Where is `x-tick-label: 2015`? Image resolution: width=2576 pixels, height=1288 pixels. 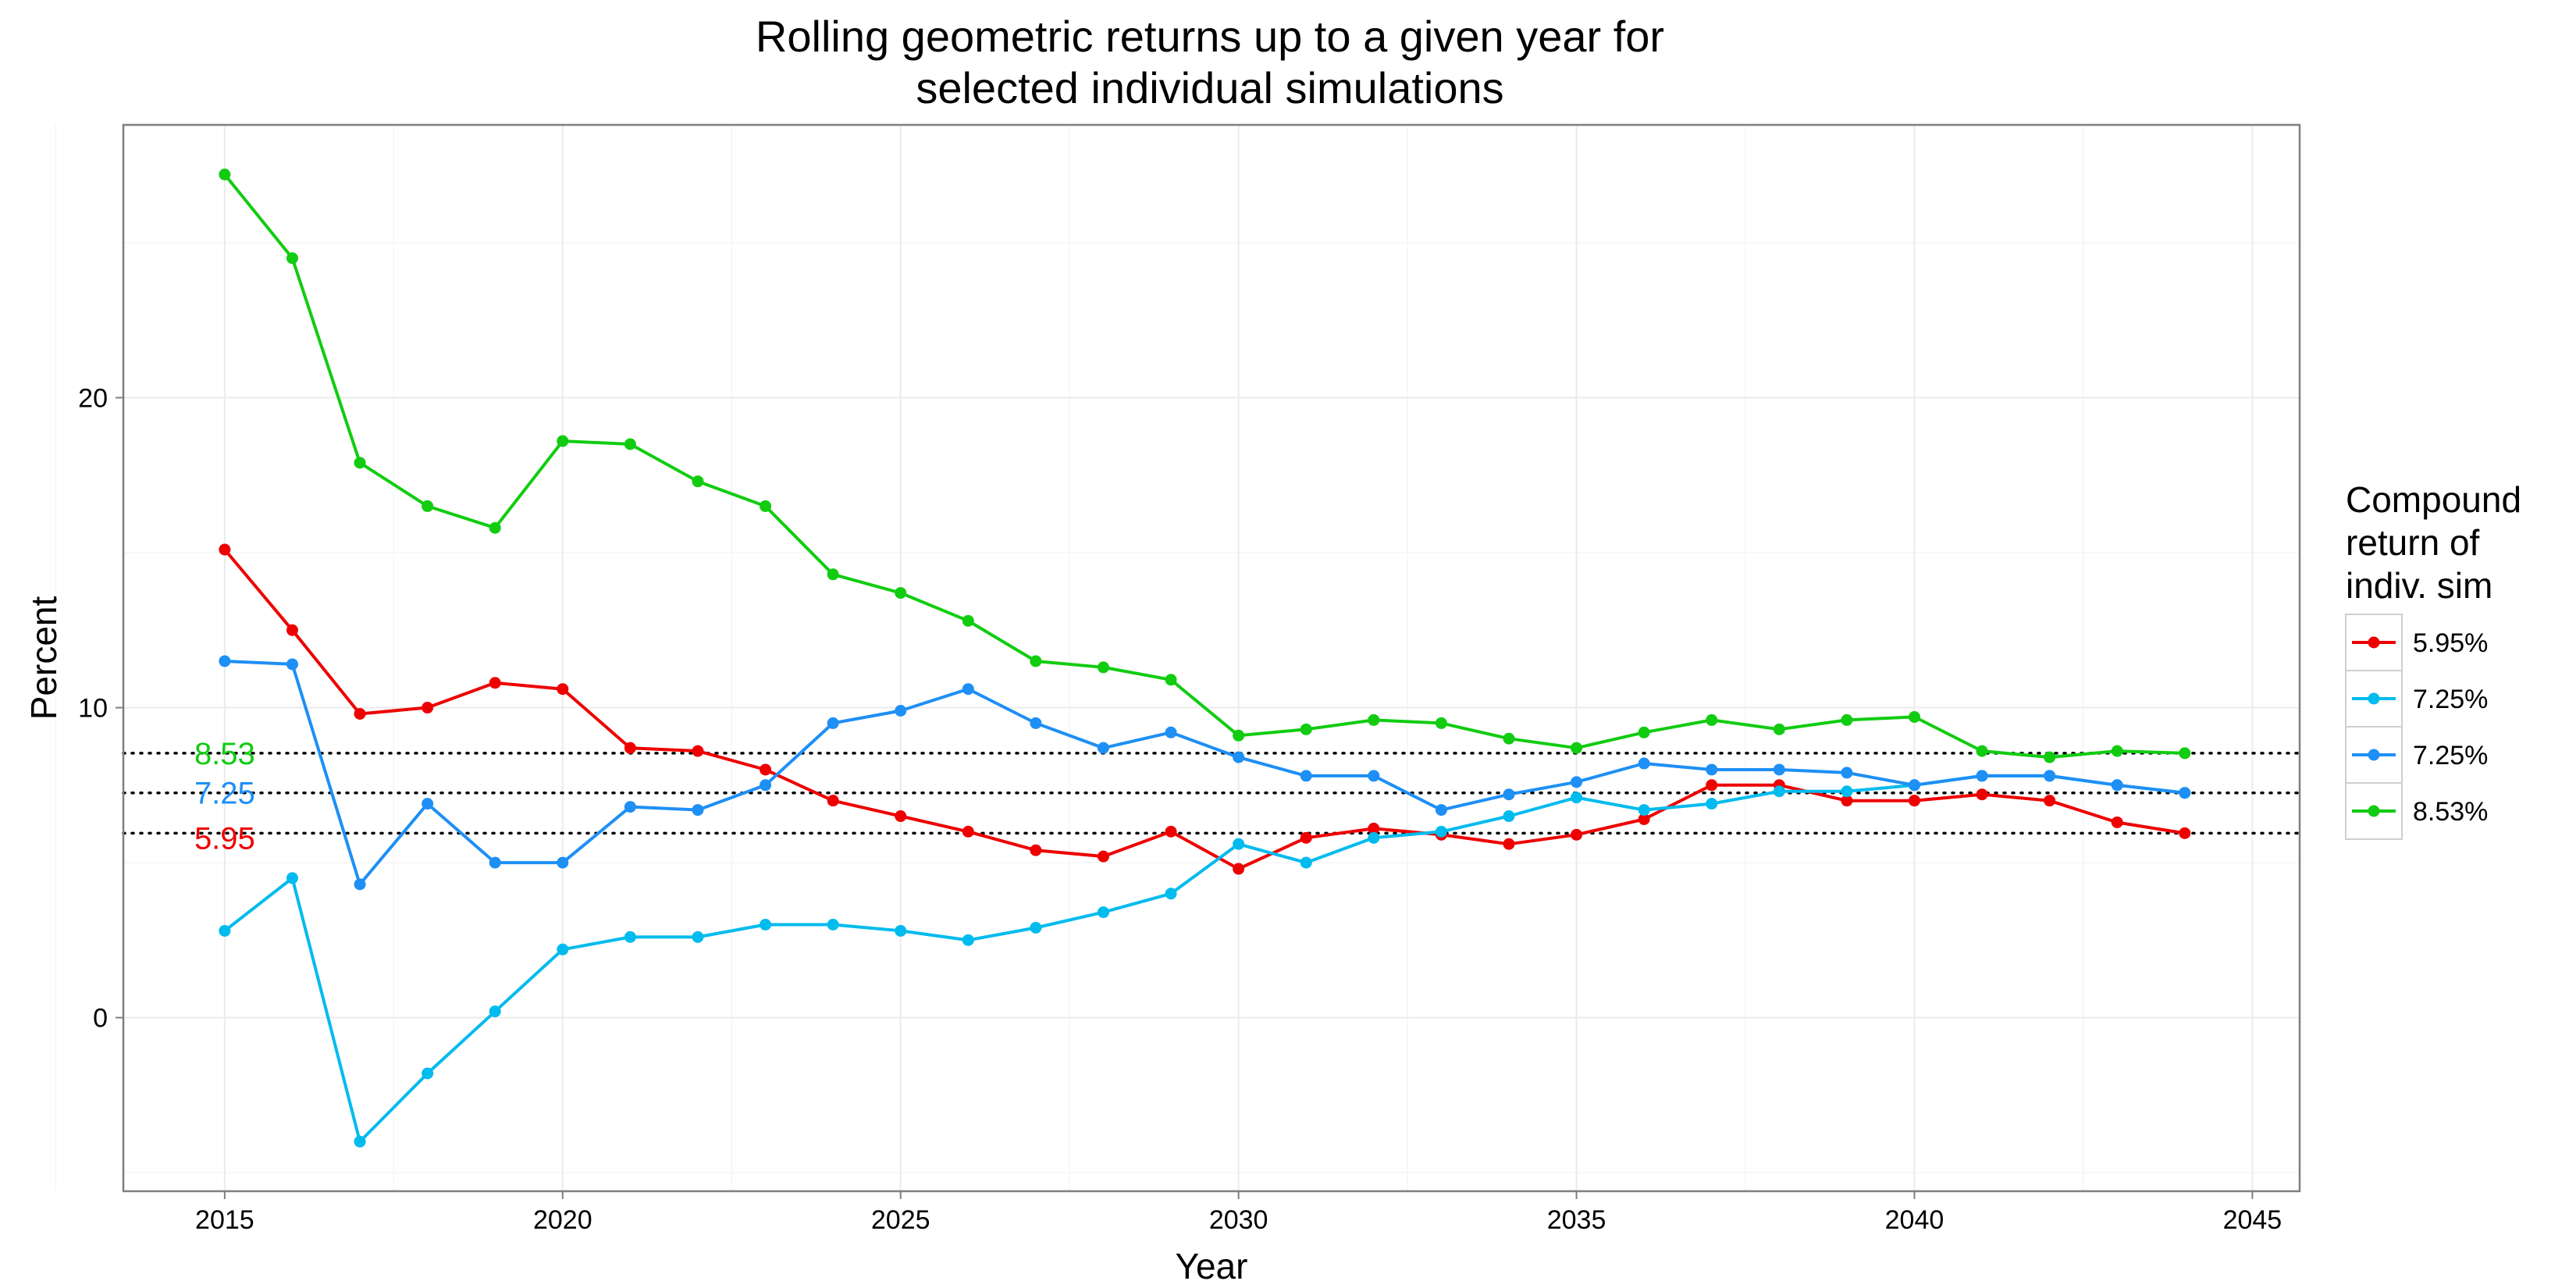 x-tick-label: 2015 is located at coordinates (225, 1220).